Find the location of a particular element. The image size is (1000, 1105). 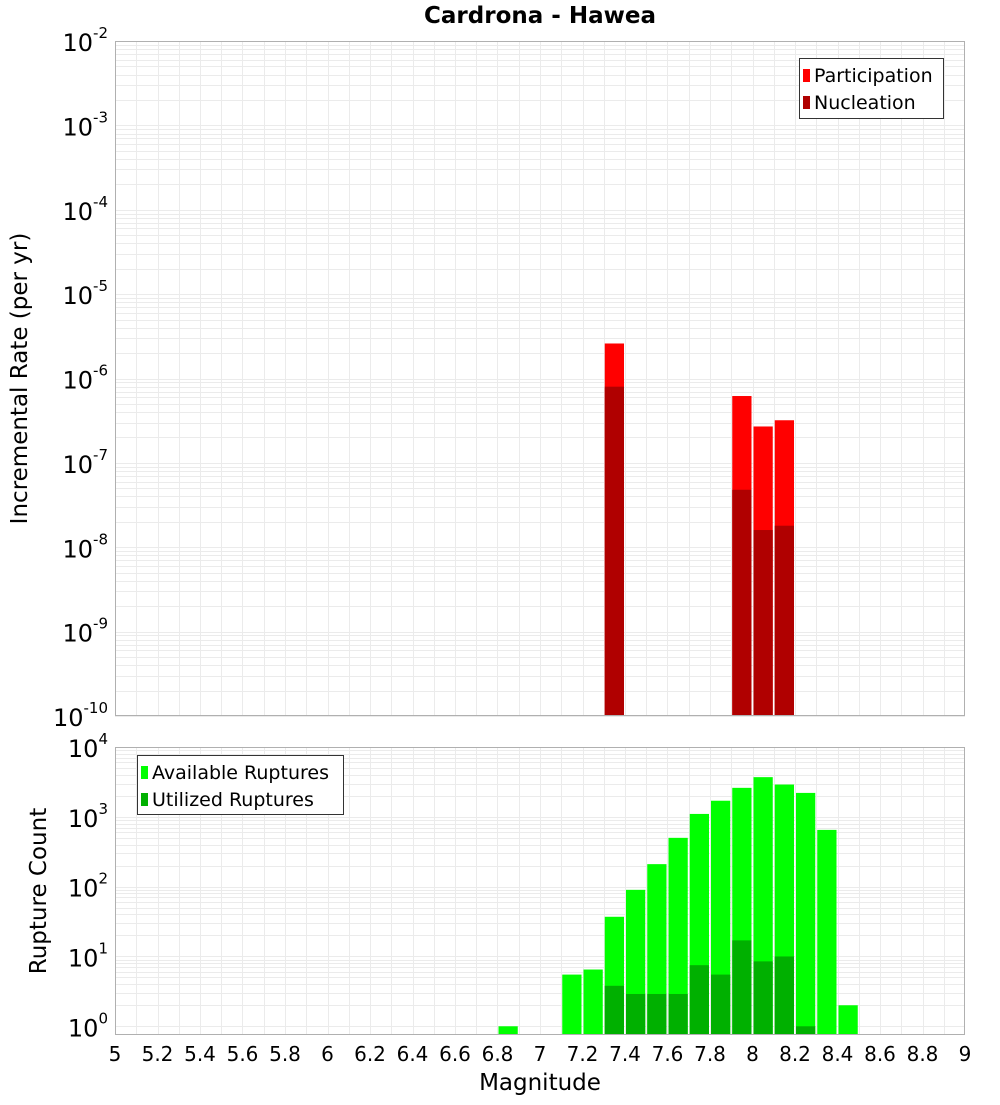

x-tick-label: 7.4 is located at coordinates (625, 1054).